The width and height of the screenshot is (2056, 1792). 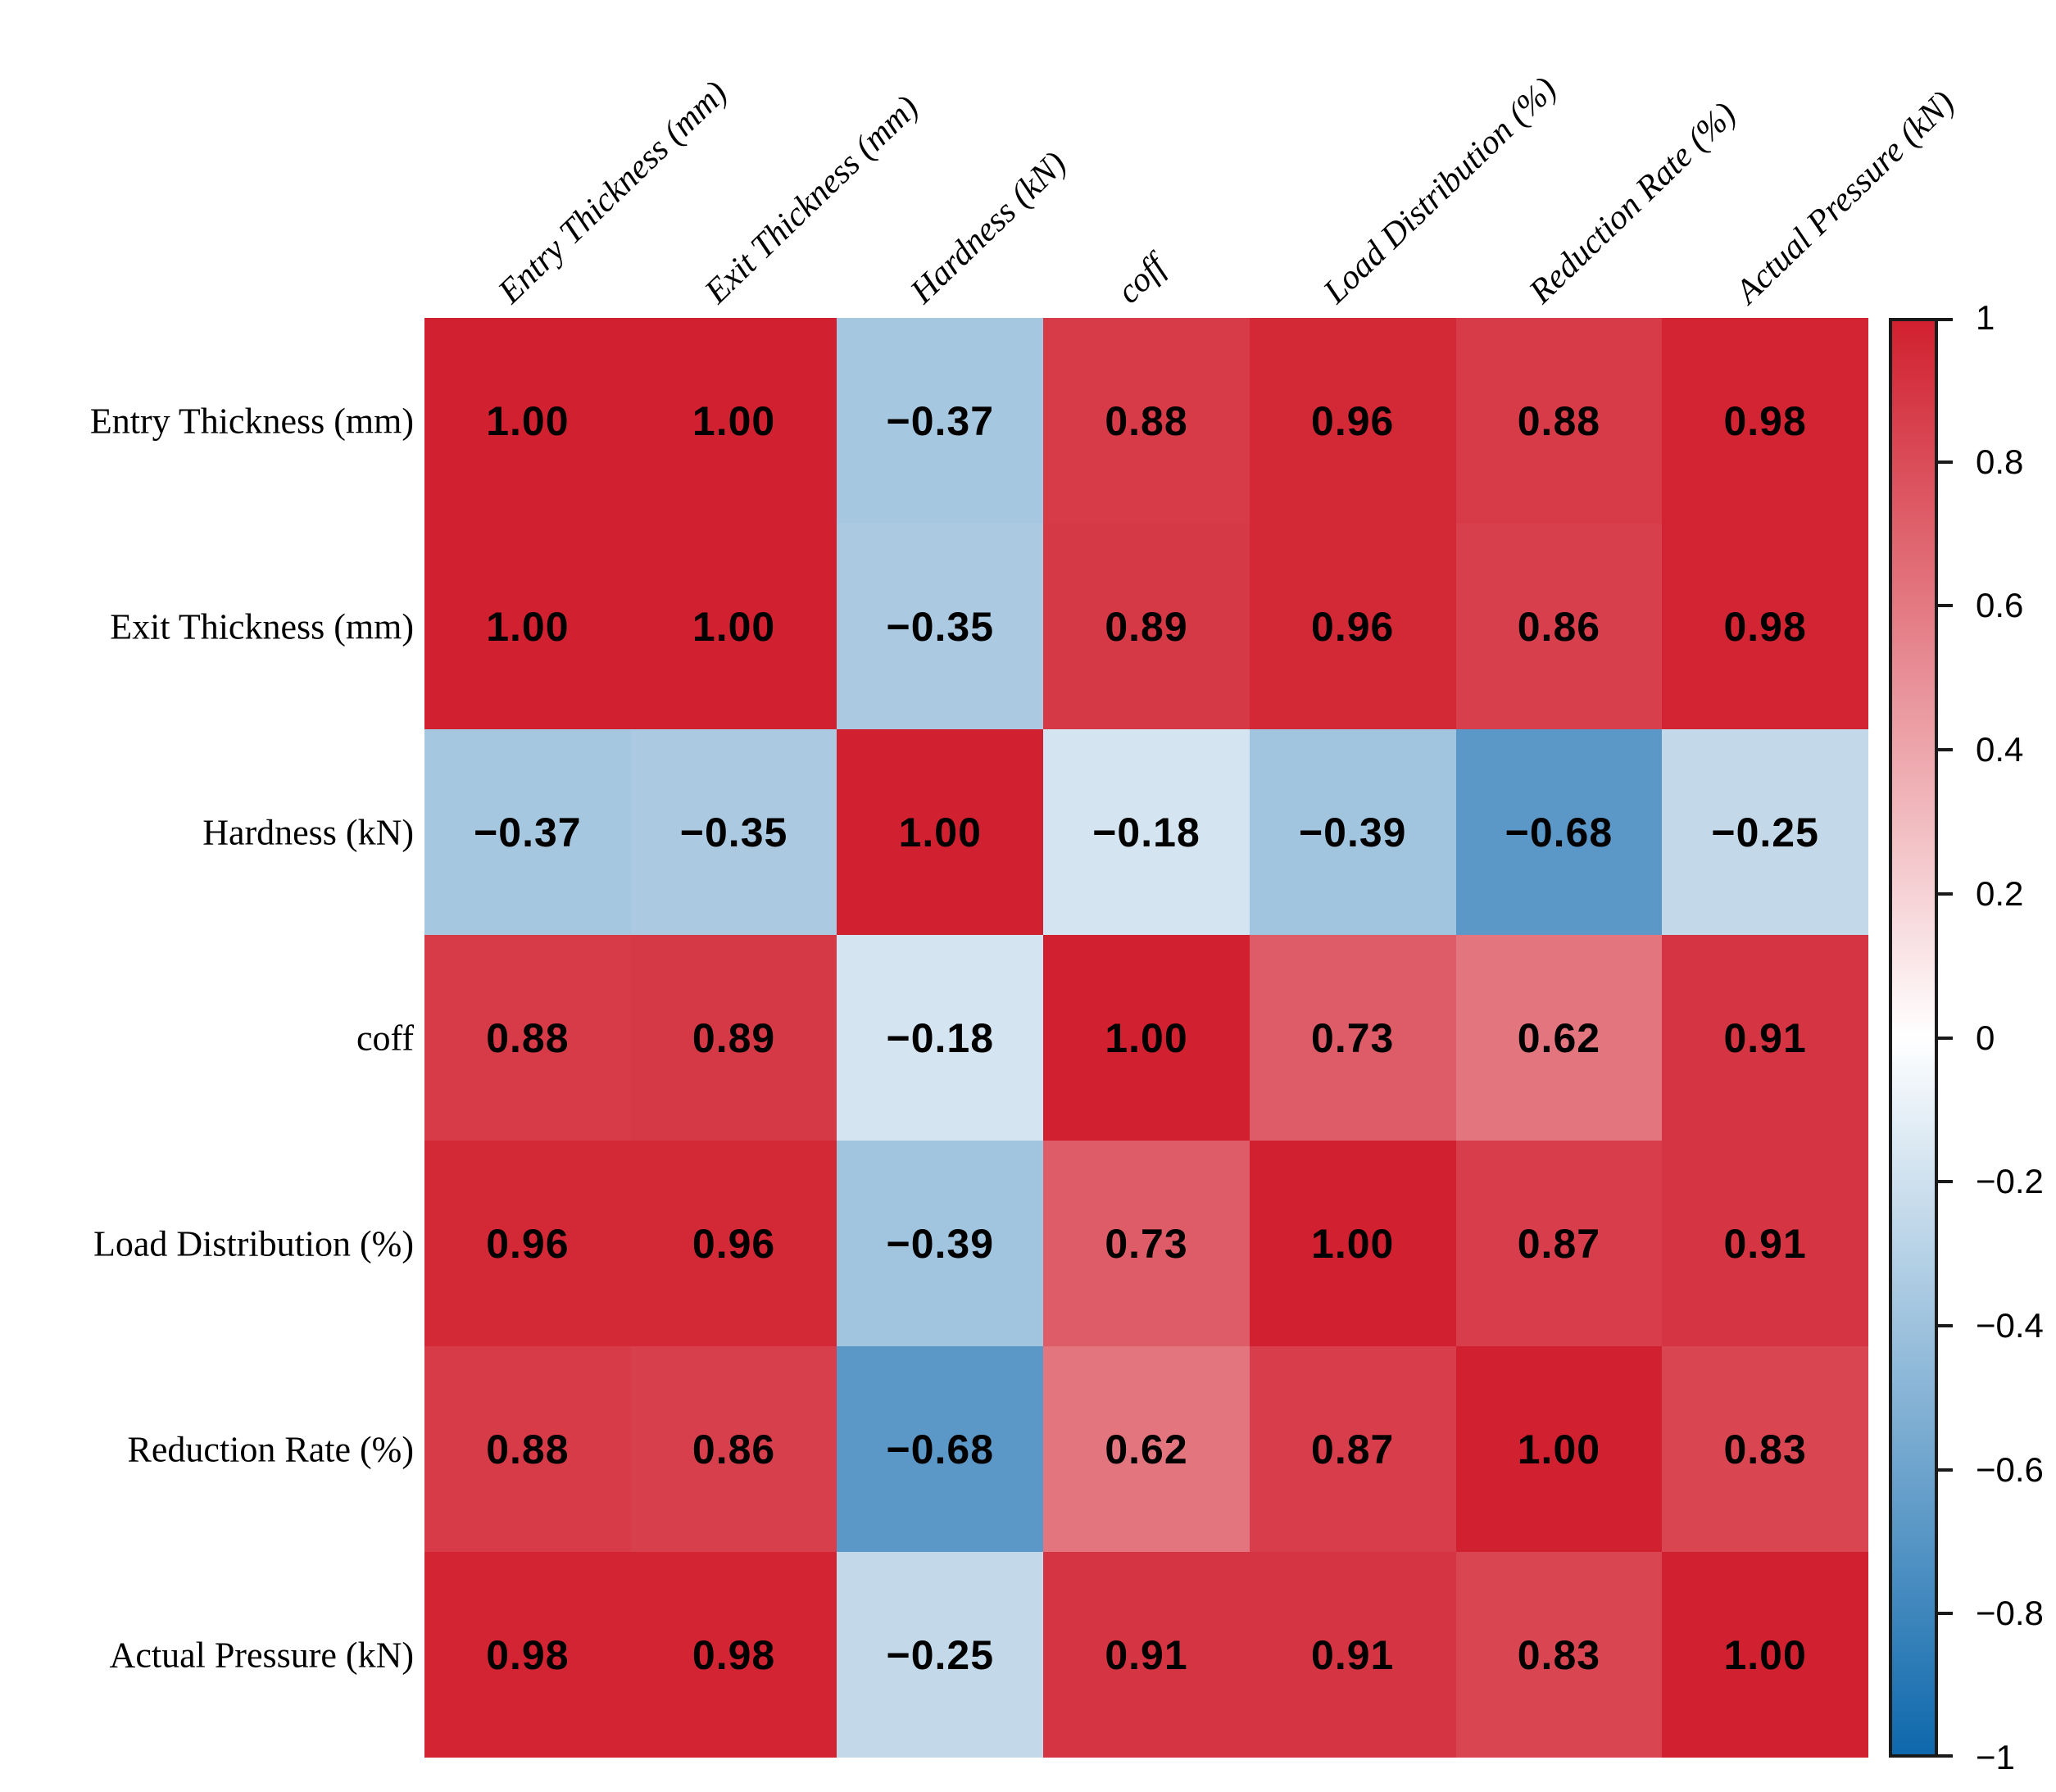 I want to click on colorbar-tick-label: −0.6, so click(x=2010, y=1469).